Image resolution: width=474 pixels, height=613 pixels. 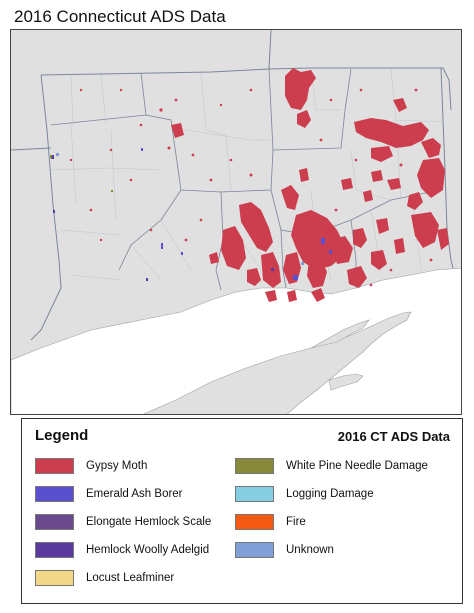 I want to click on legend-label: Gypsy Moth, so click(x=117, y=466).